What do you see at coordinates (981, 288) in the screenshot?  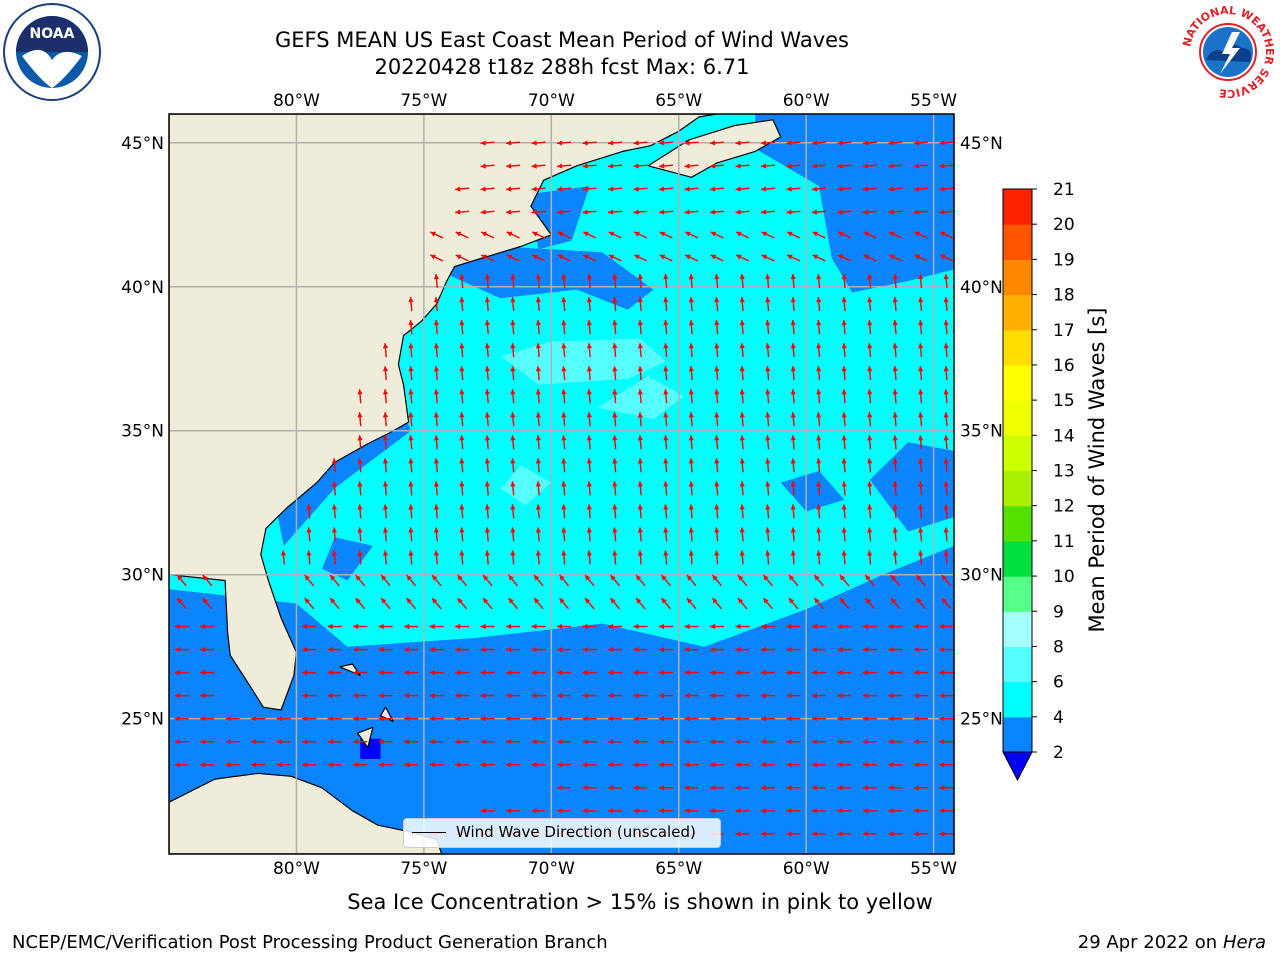 I see `lat-tick-label: 40°N` at bounding box center [981, 288].